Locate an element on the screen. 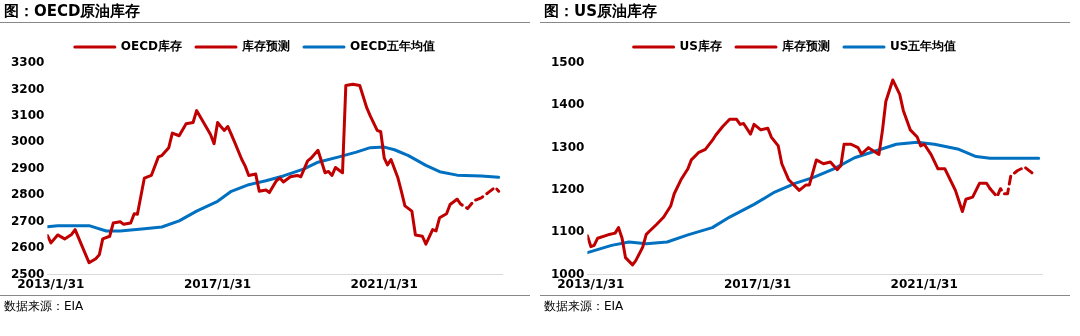 The image size is (1080, 336). y-tick-label: 2700 is located at coordinates (27, 220).